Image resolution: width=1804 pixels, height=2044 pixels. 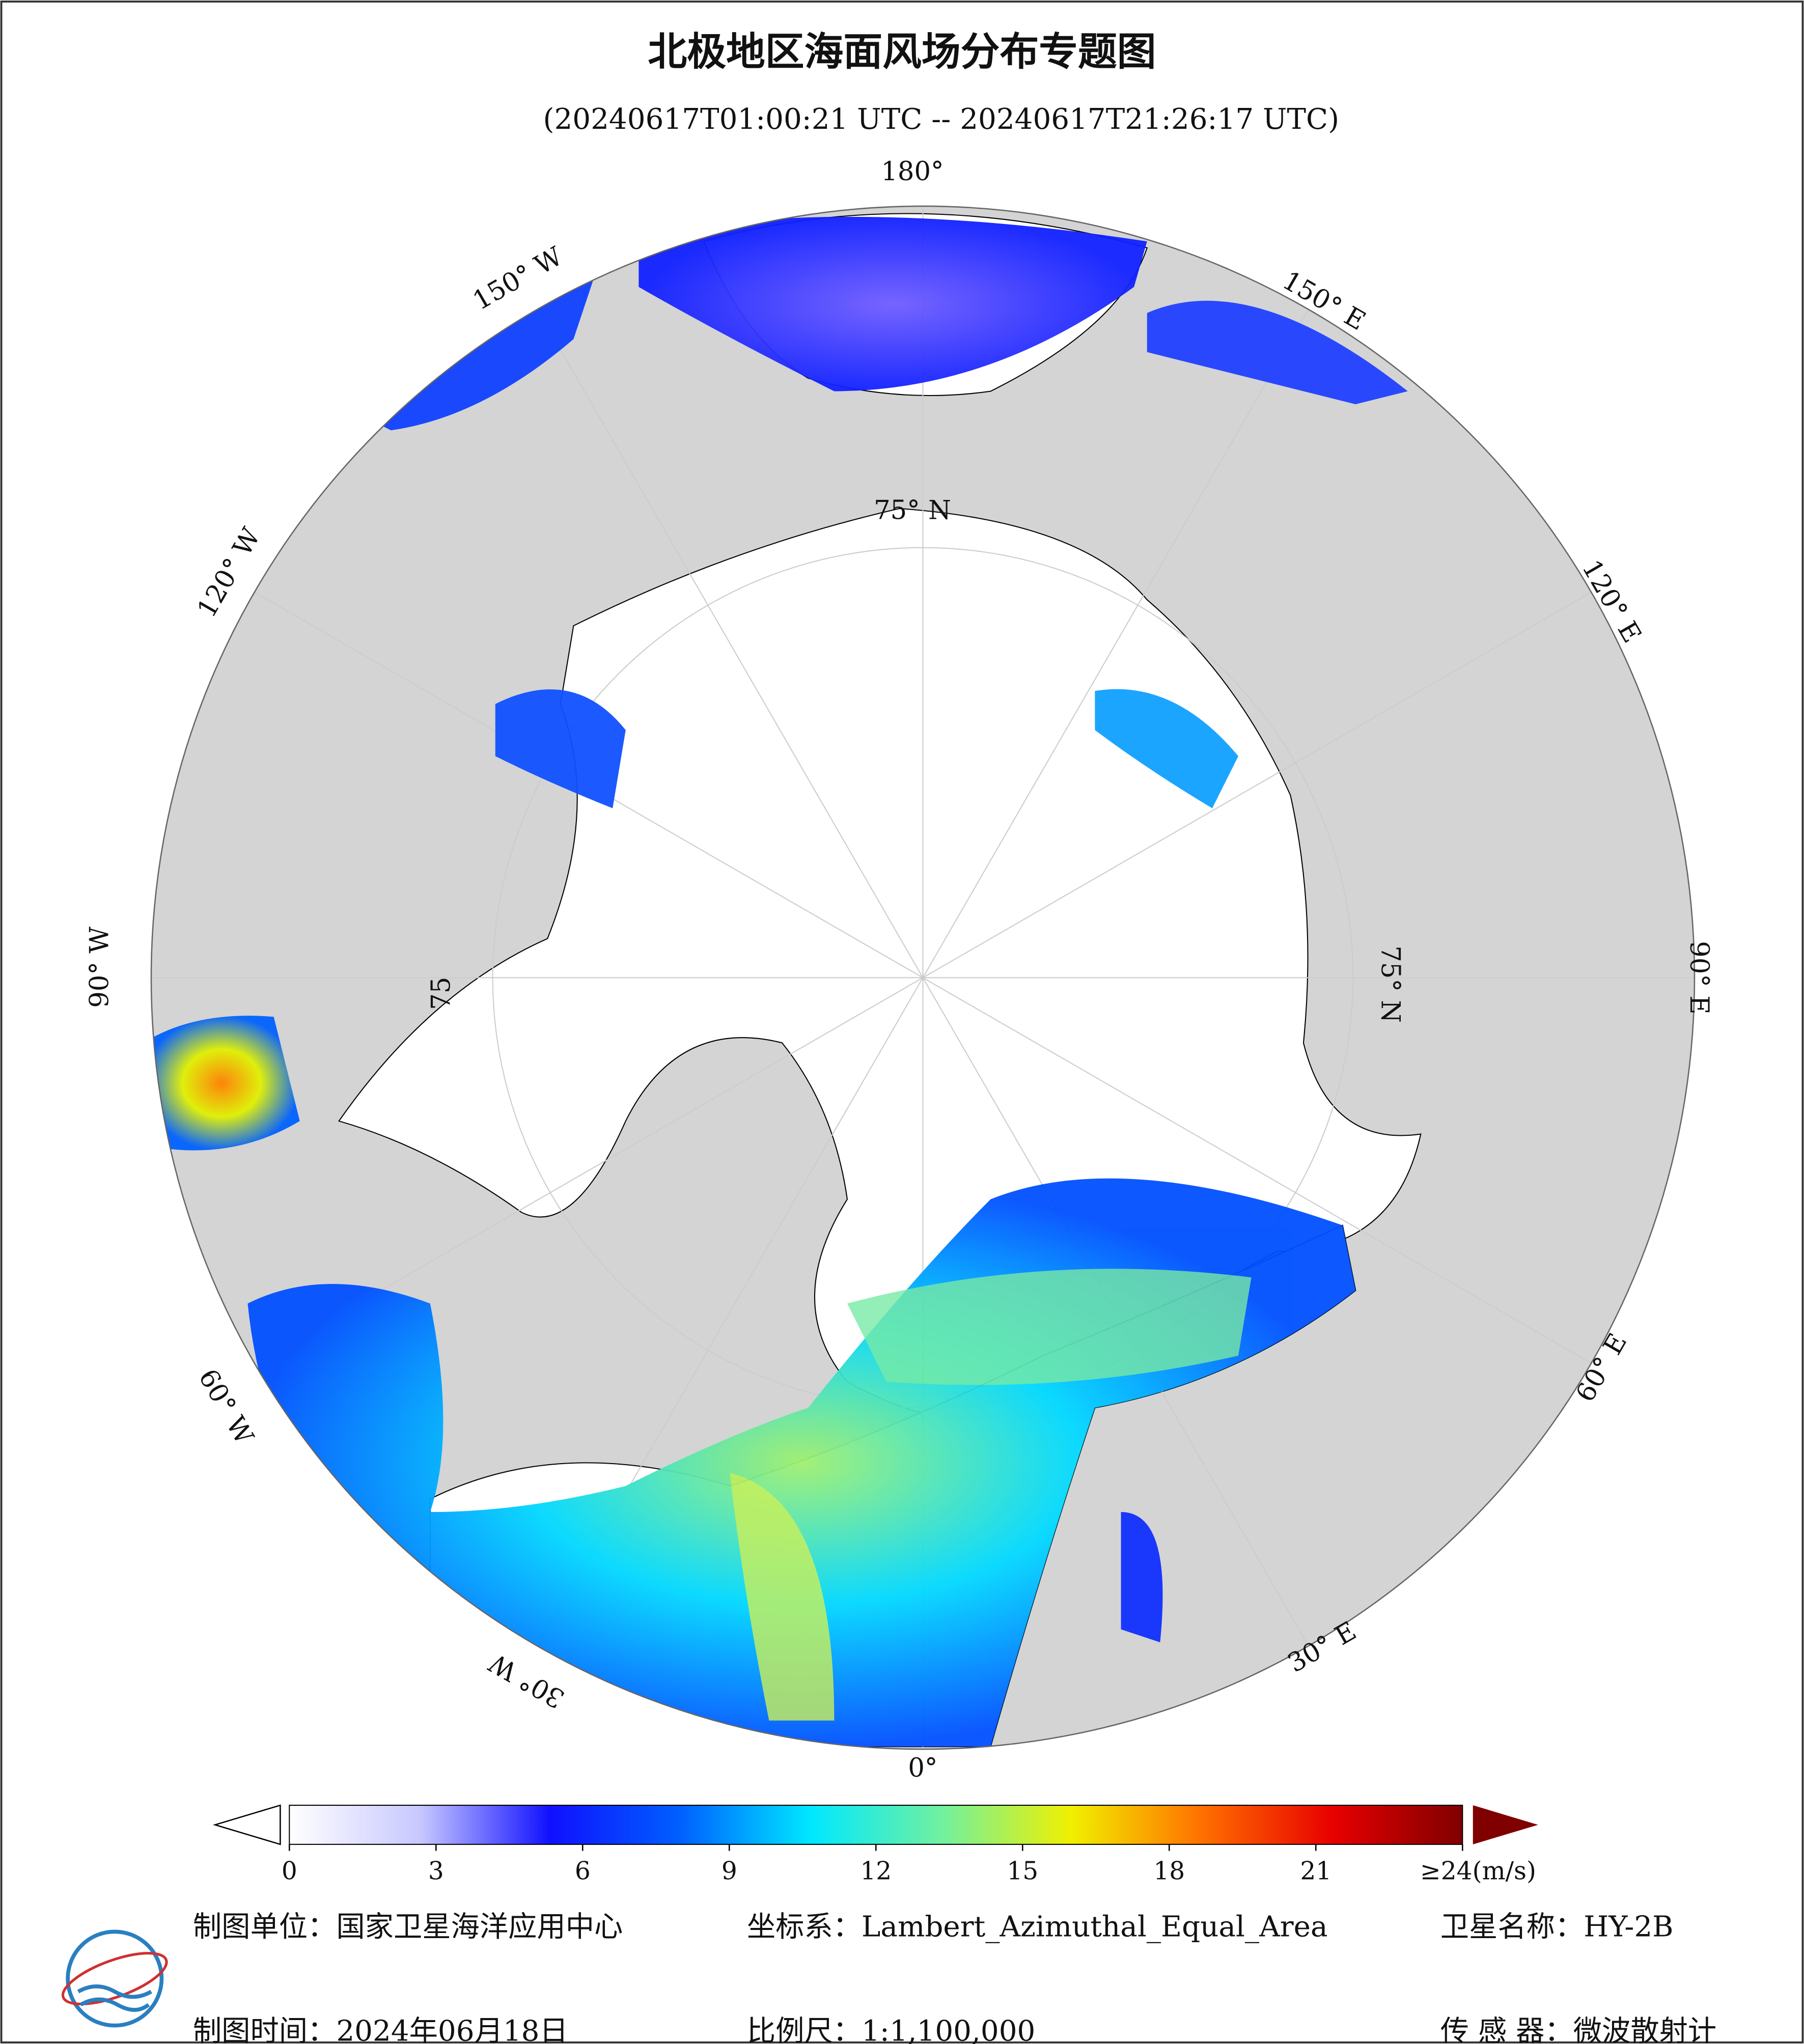 I want to click on colorbar-under, so click(x=246, y=1824).